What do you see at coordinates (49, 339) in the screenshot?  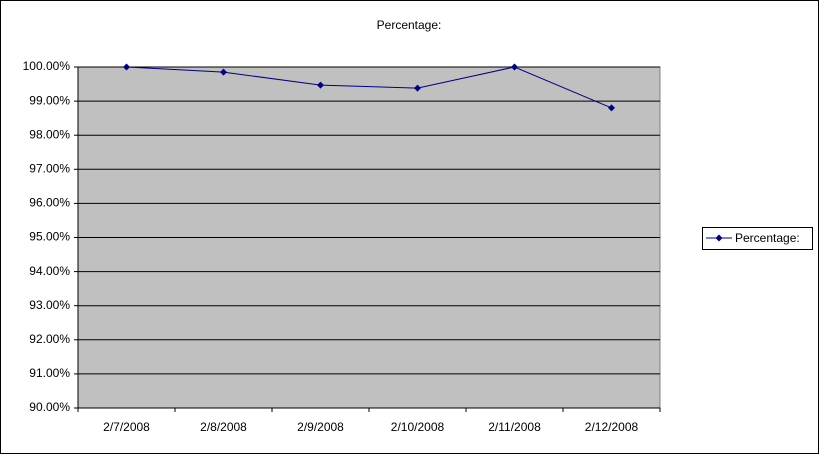 I see `y-tick-label: 92.00%` at bounding box center [49, 339].